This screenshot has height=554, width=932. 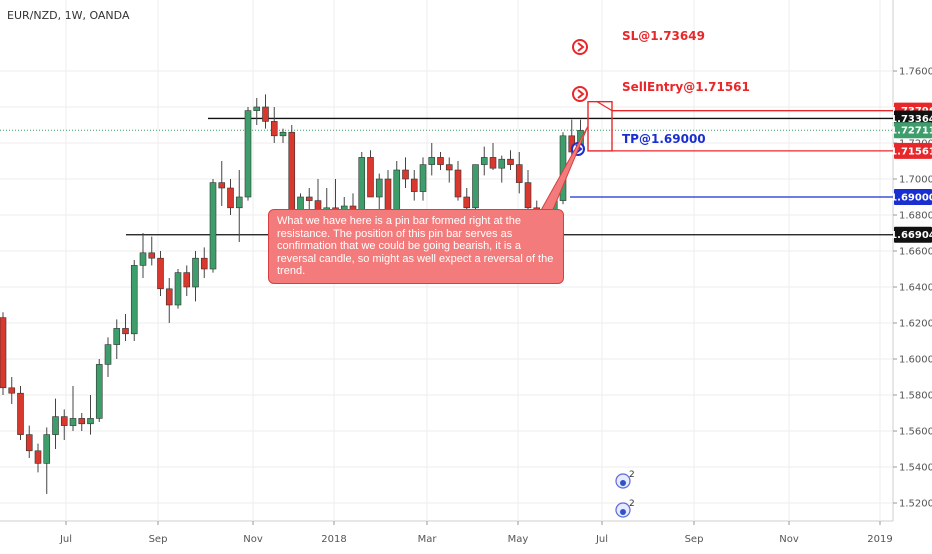 I want to click on y-tick-label: 1.64000, so click(x=915, y=288).